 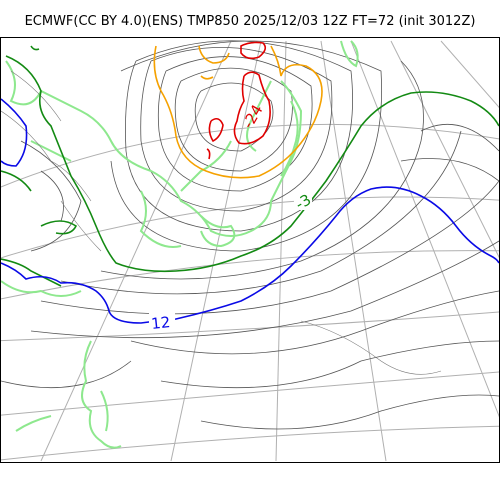 I want to click on contour-minus12, so click(x=238, y=112).